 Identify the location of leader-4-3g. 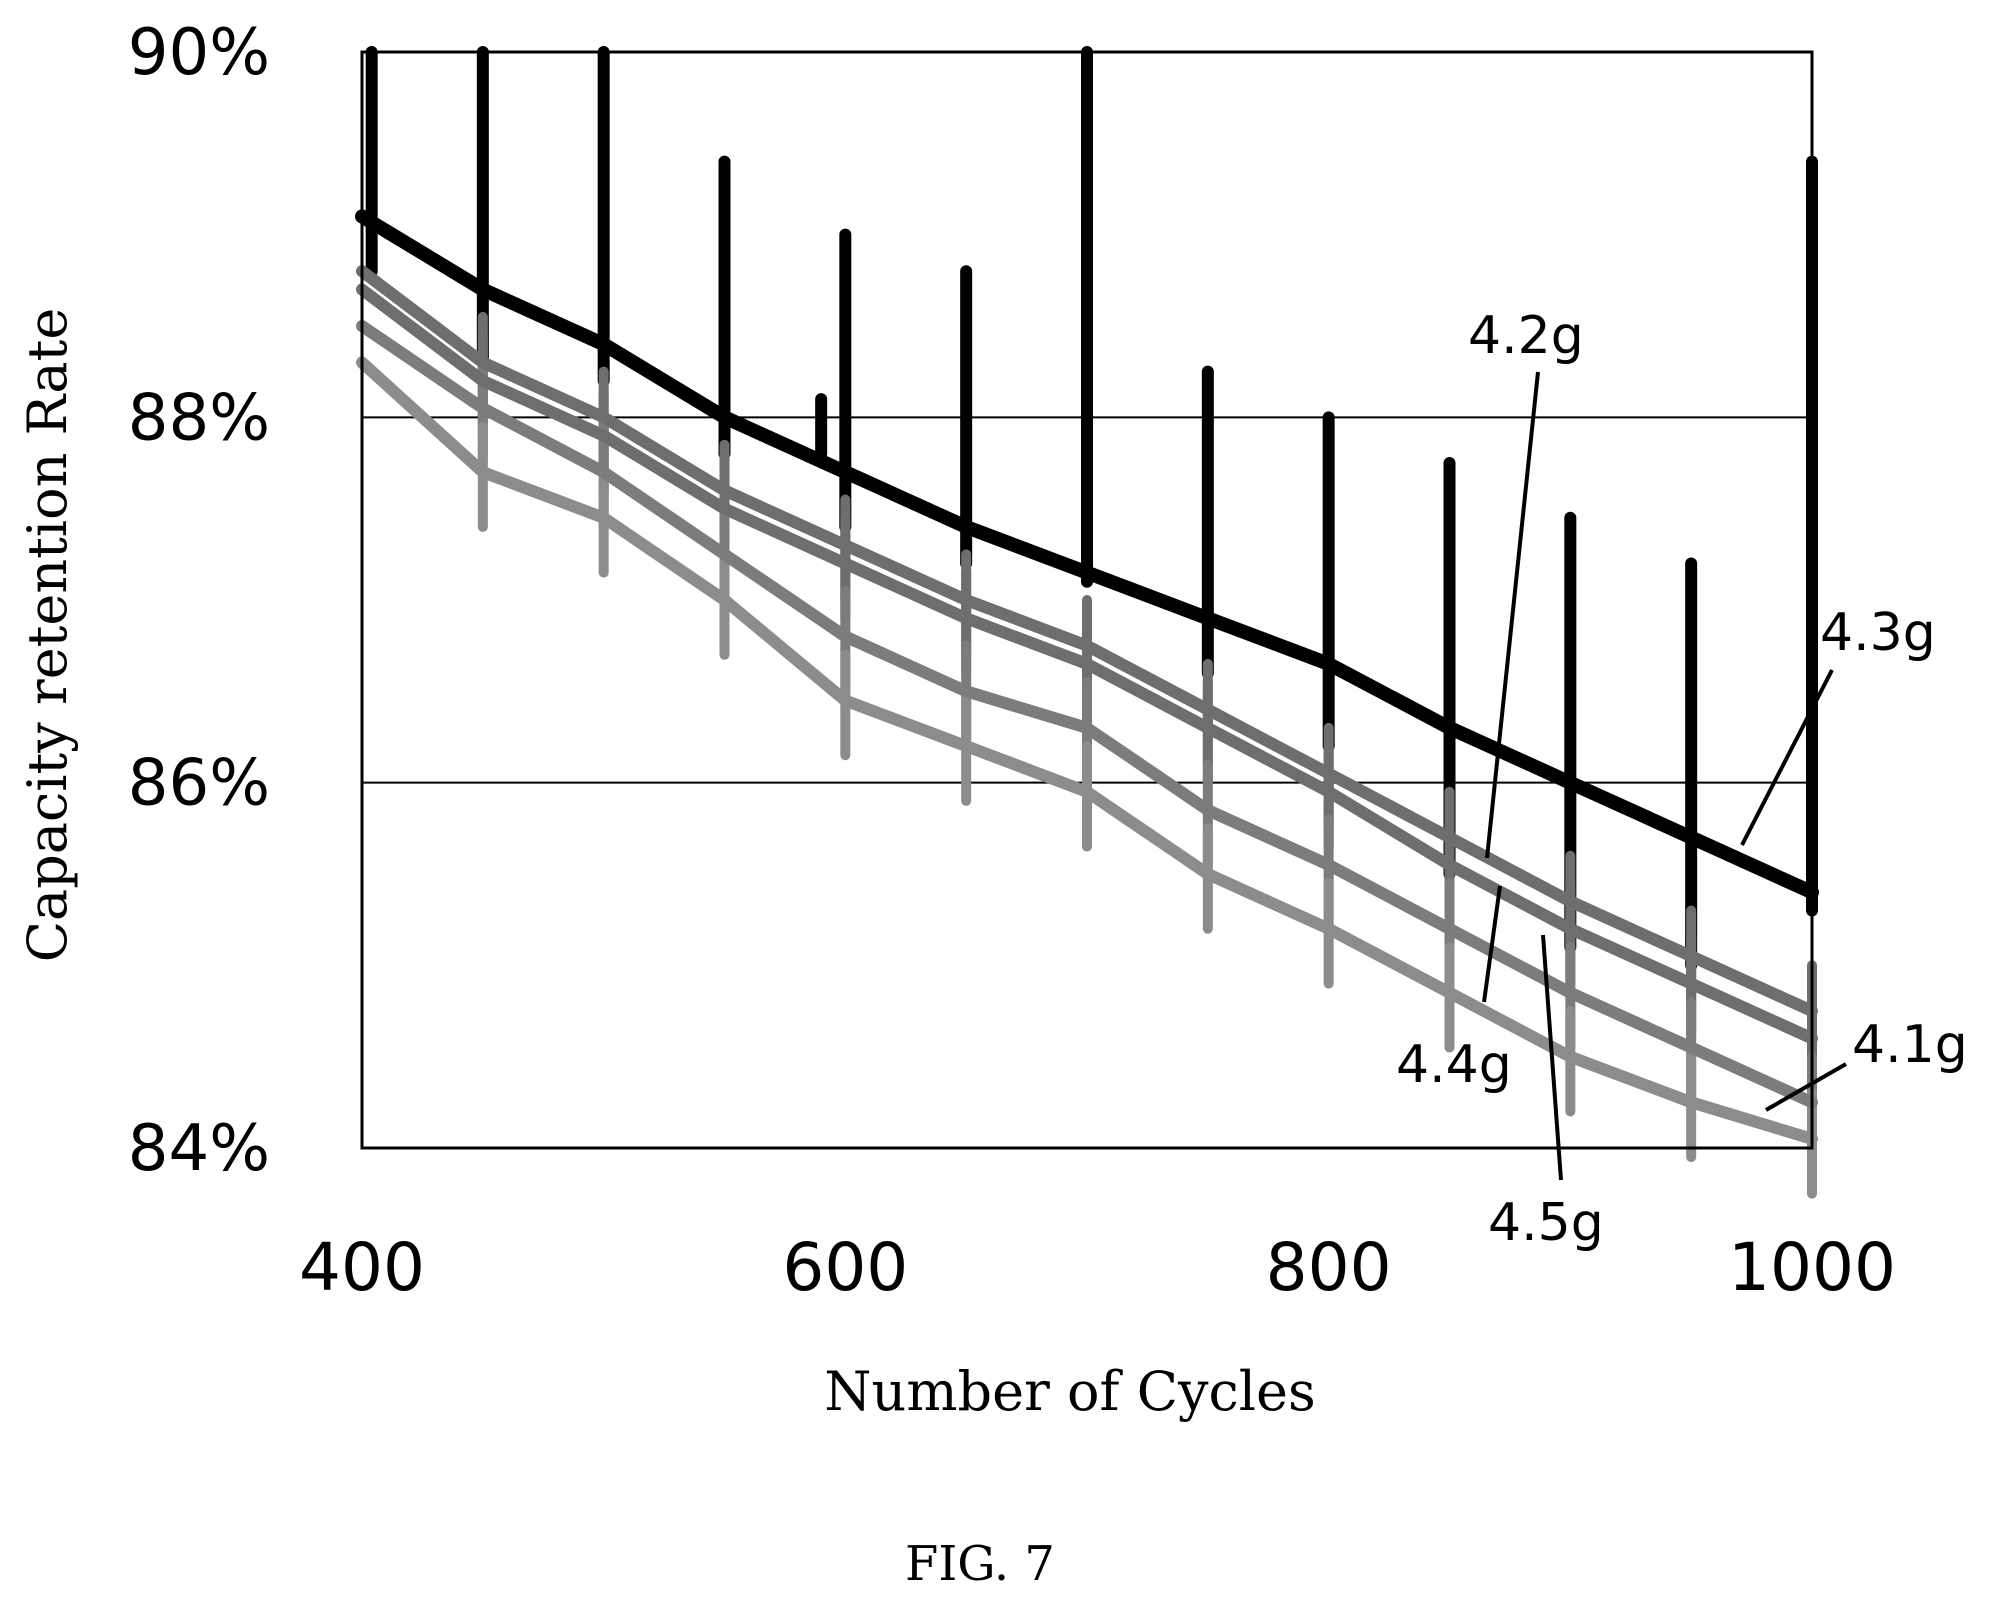
(1787, 757).